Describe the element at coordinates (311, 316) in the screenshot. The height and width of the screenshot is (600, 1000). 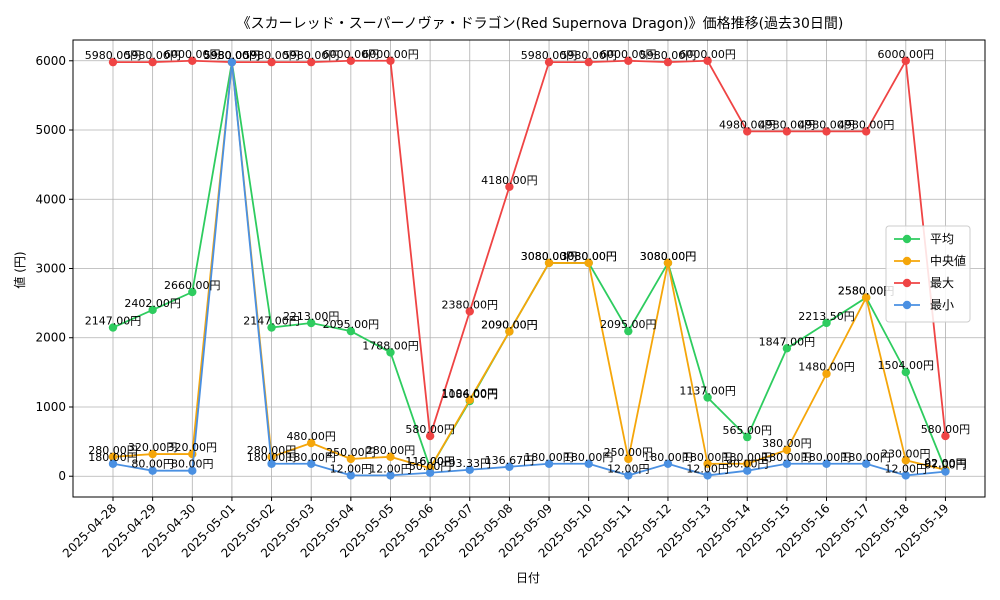
I see `data-label: 2213.00円` at that location.